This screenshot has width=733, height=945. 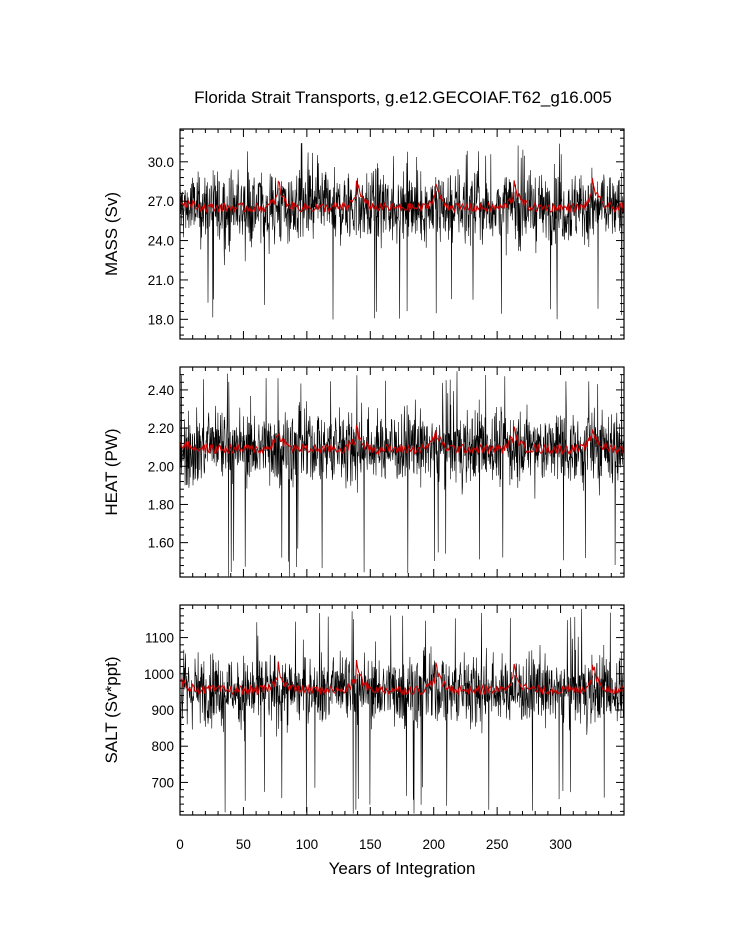 I want to click on y-tick-label: 18.0, so click(x=161, y=319).